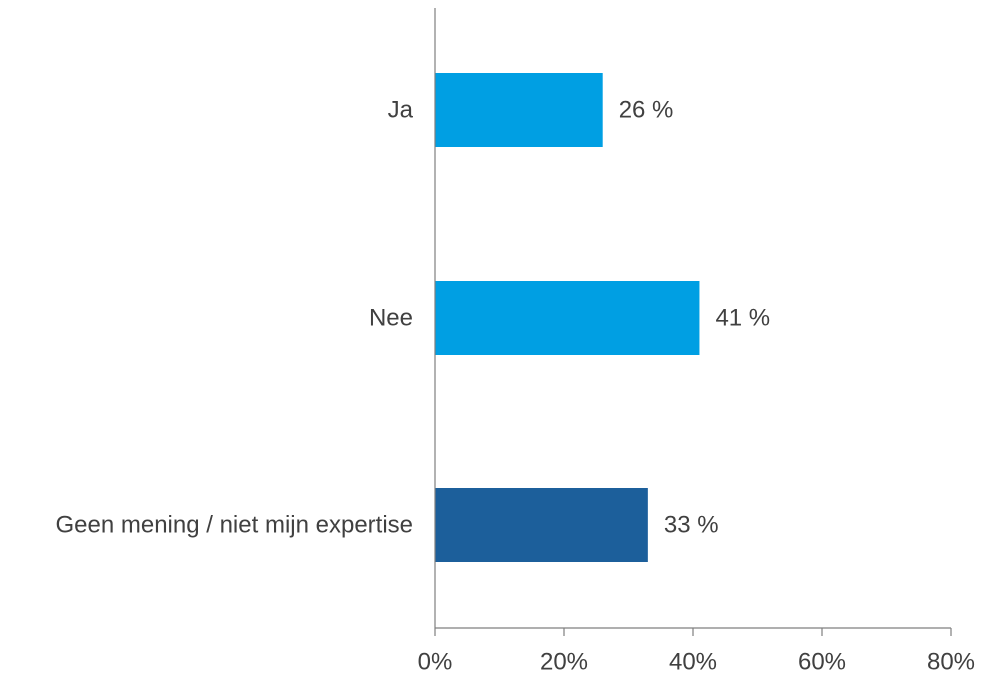 The width and height of the screenshot is (983, 673). What do you see at coordinates (234, 525) in the screenshot?
I see `category-label-2: Geen mening / niet mijn expertise` at bounding box center [234, 525].